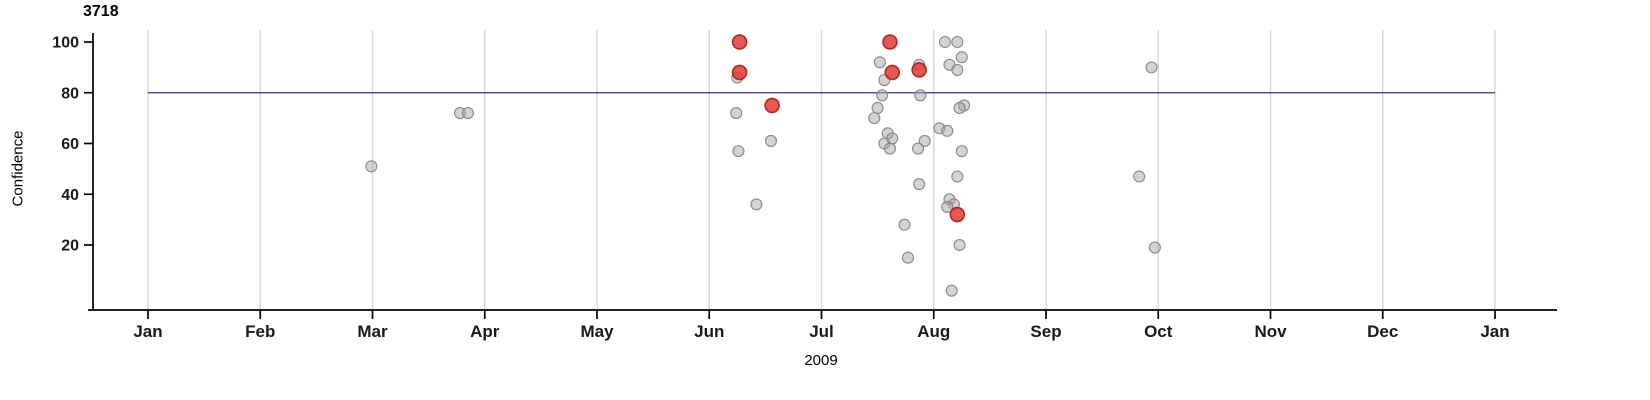 Image resolution: width=1650 pixels, height=400 pixels. Describe the element at coordinates (485, 331) in the screenshot. I see `x-tick-label: Apr` at that location.